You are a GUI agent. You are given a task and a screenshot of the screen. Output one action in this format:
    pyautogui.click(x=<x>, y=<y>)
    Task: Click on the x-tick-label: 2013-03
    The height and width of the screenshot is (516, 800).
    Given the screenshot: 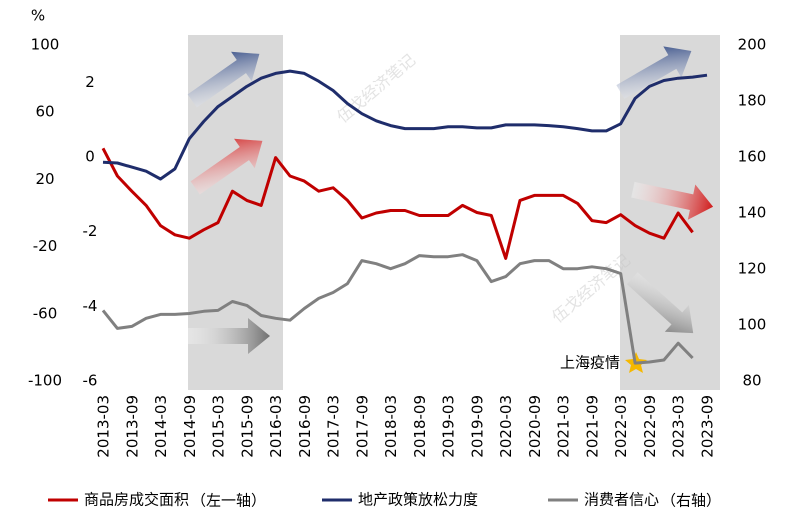 What is the action you would take?
    pyautogui.click(x=104, y=426)
    